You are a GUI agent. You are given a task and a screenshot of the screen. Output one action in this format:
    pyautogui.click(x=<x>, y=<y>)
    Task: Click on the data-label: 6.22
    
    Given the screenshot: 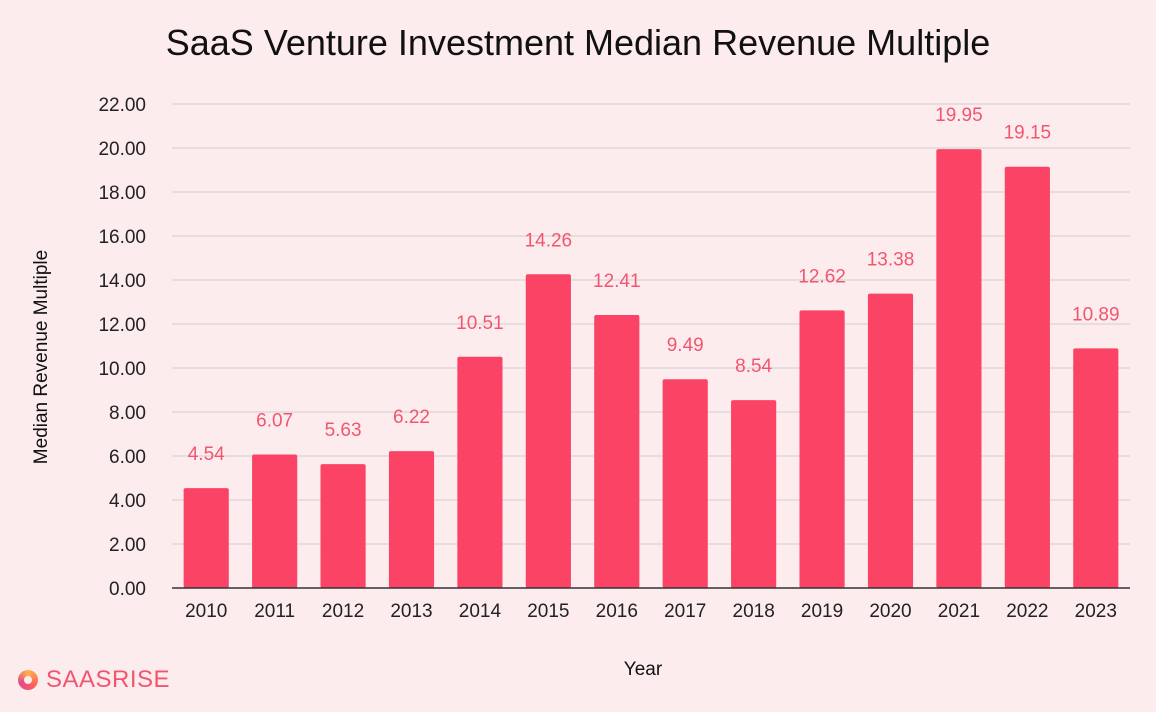 What is the action you would take?
    pyautogui.click(x=411, y=417)
    